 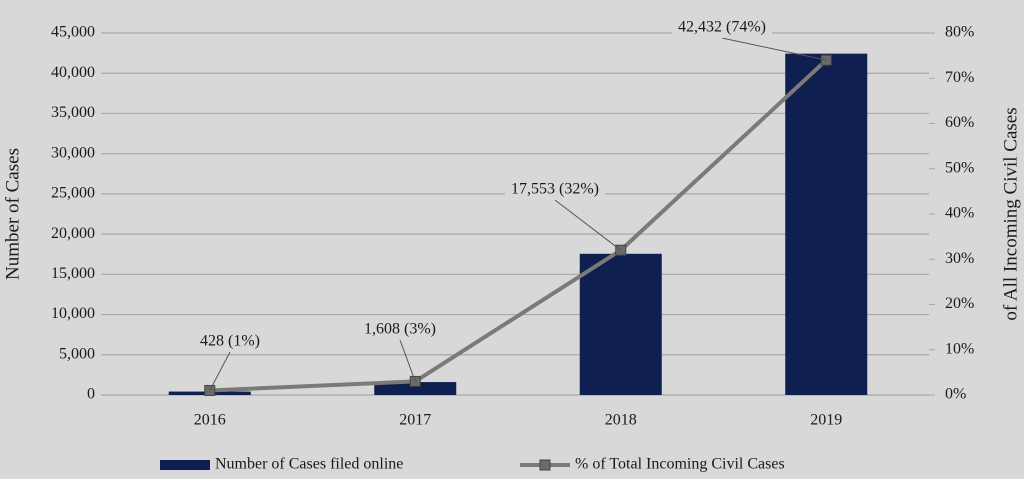 What do you see at coordinates (77, 353) in the screenshot?
I see `y-tick-label: 5,000` at bounding box center [77, 353].